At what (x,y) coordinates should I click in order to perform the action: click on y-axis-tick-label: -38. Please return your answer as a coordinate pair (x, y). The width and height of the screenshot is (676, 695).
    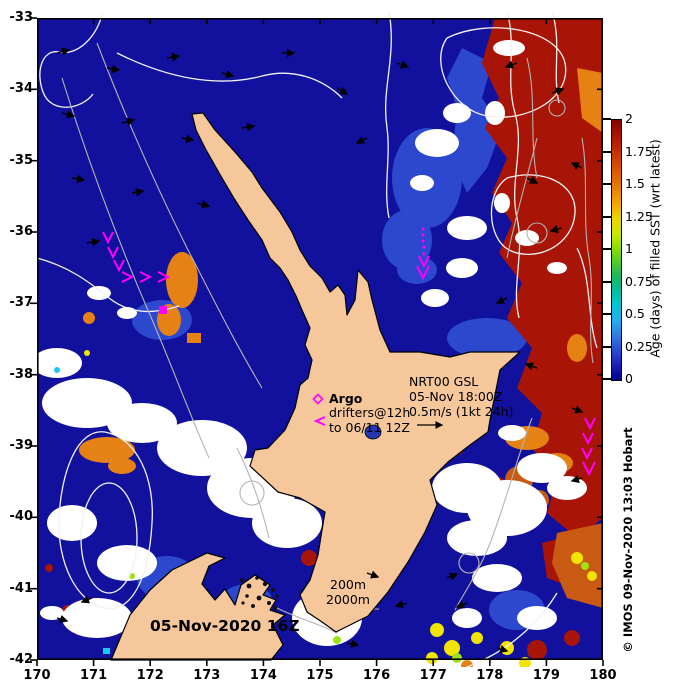
    Looking at the image, I should click on (21, 374).